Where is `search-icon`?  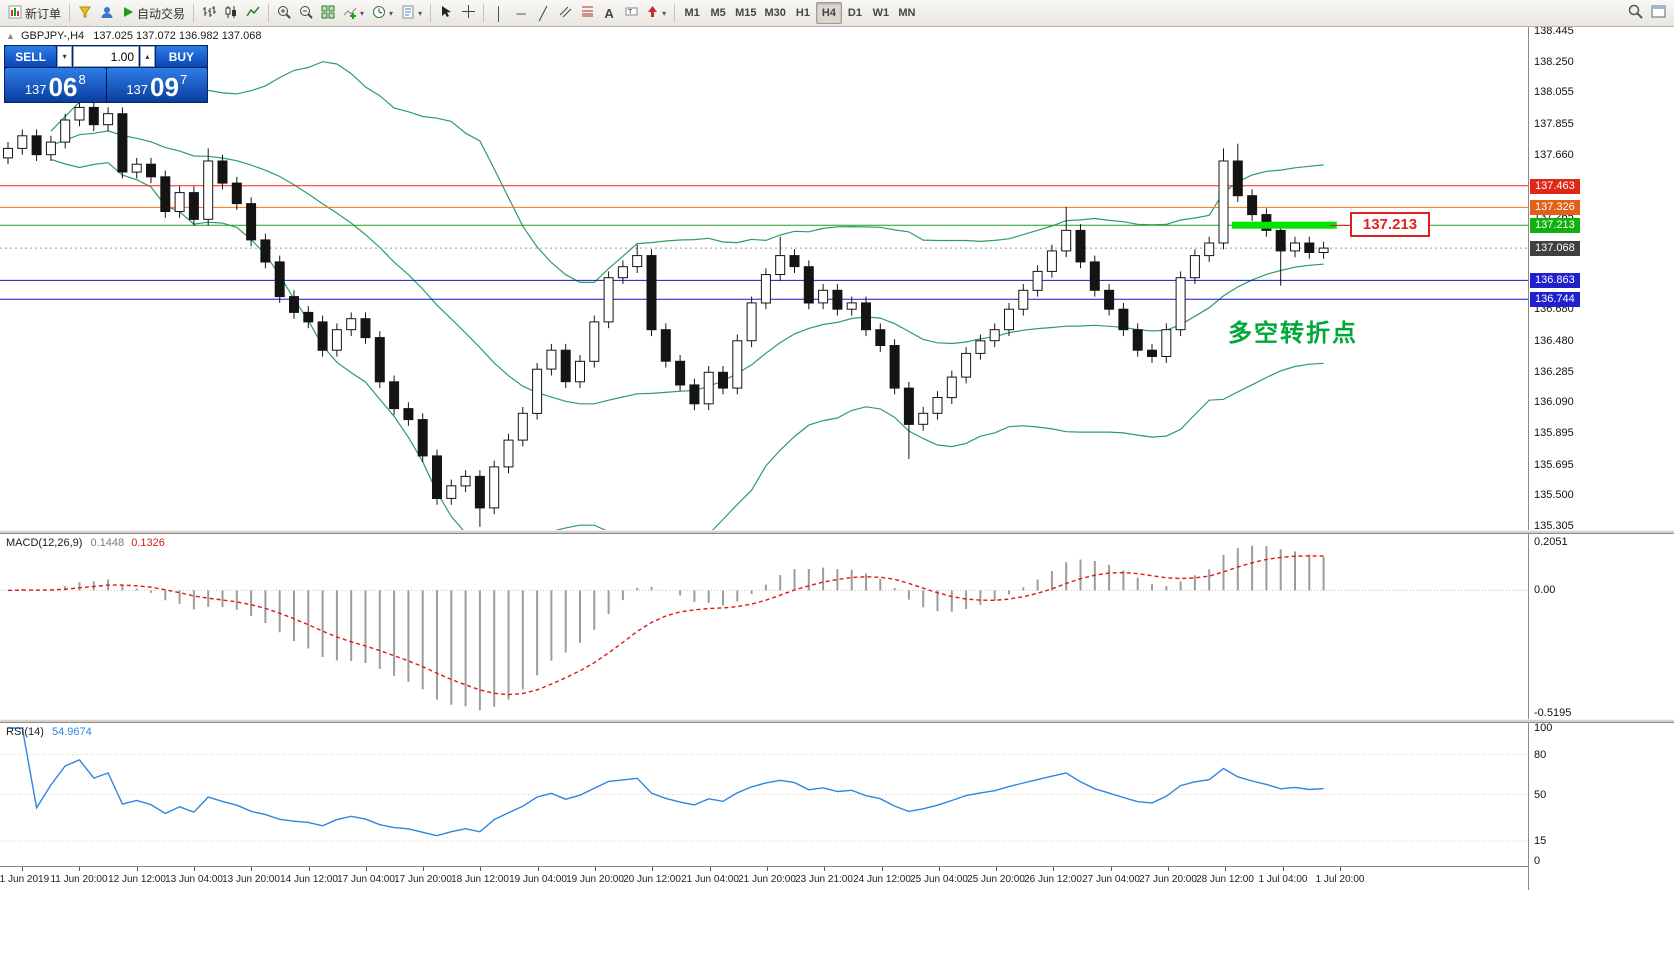
search-icon is located at coordinates (1635, 13).